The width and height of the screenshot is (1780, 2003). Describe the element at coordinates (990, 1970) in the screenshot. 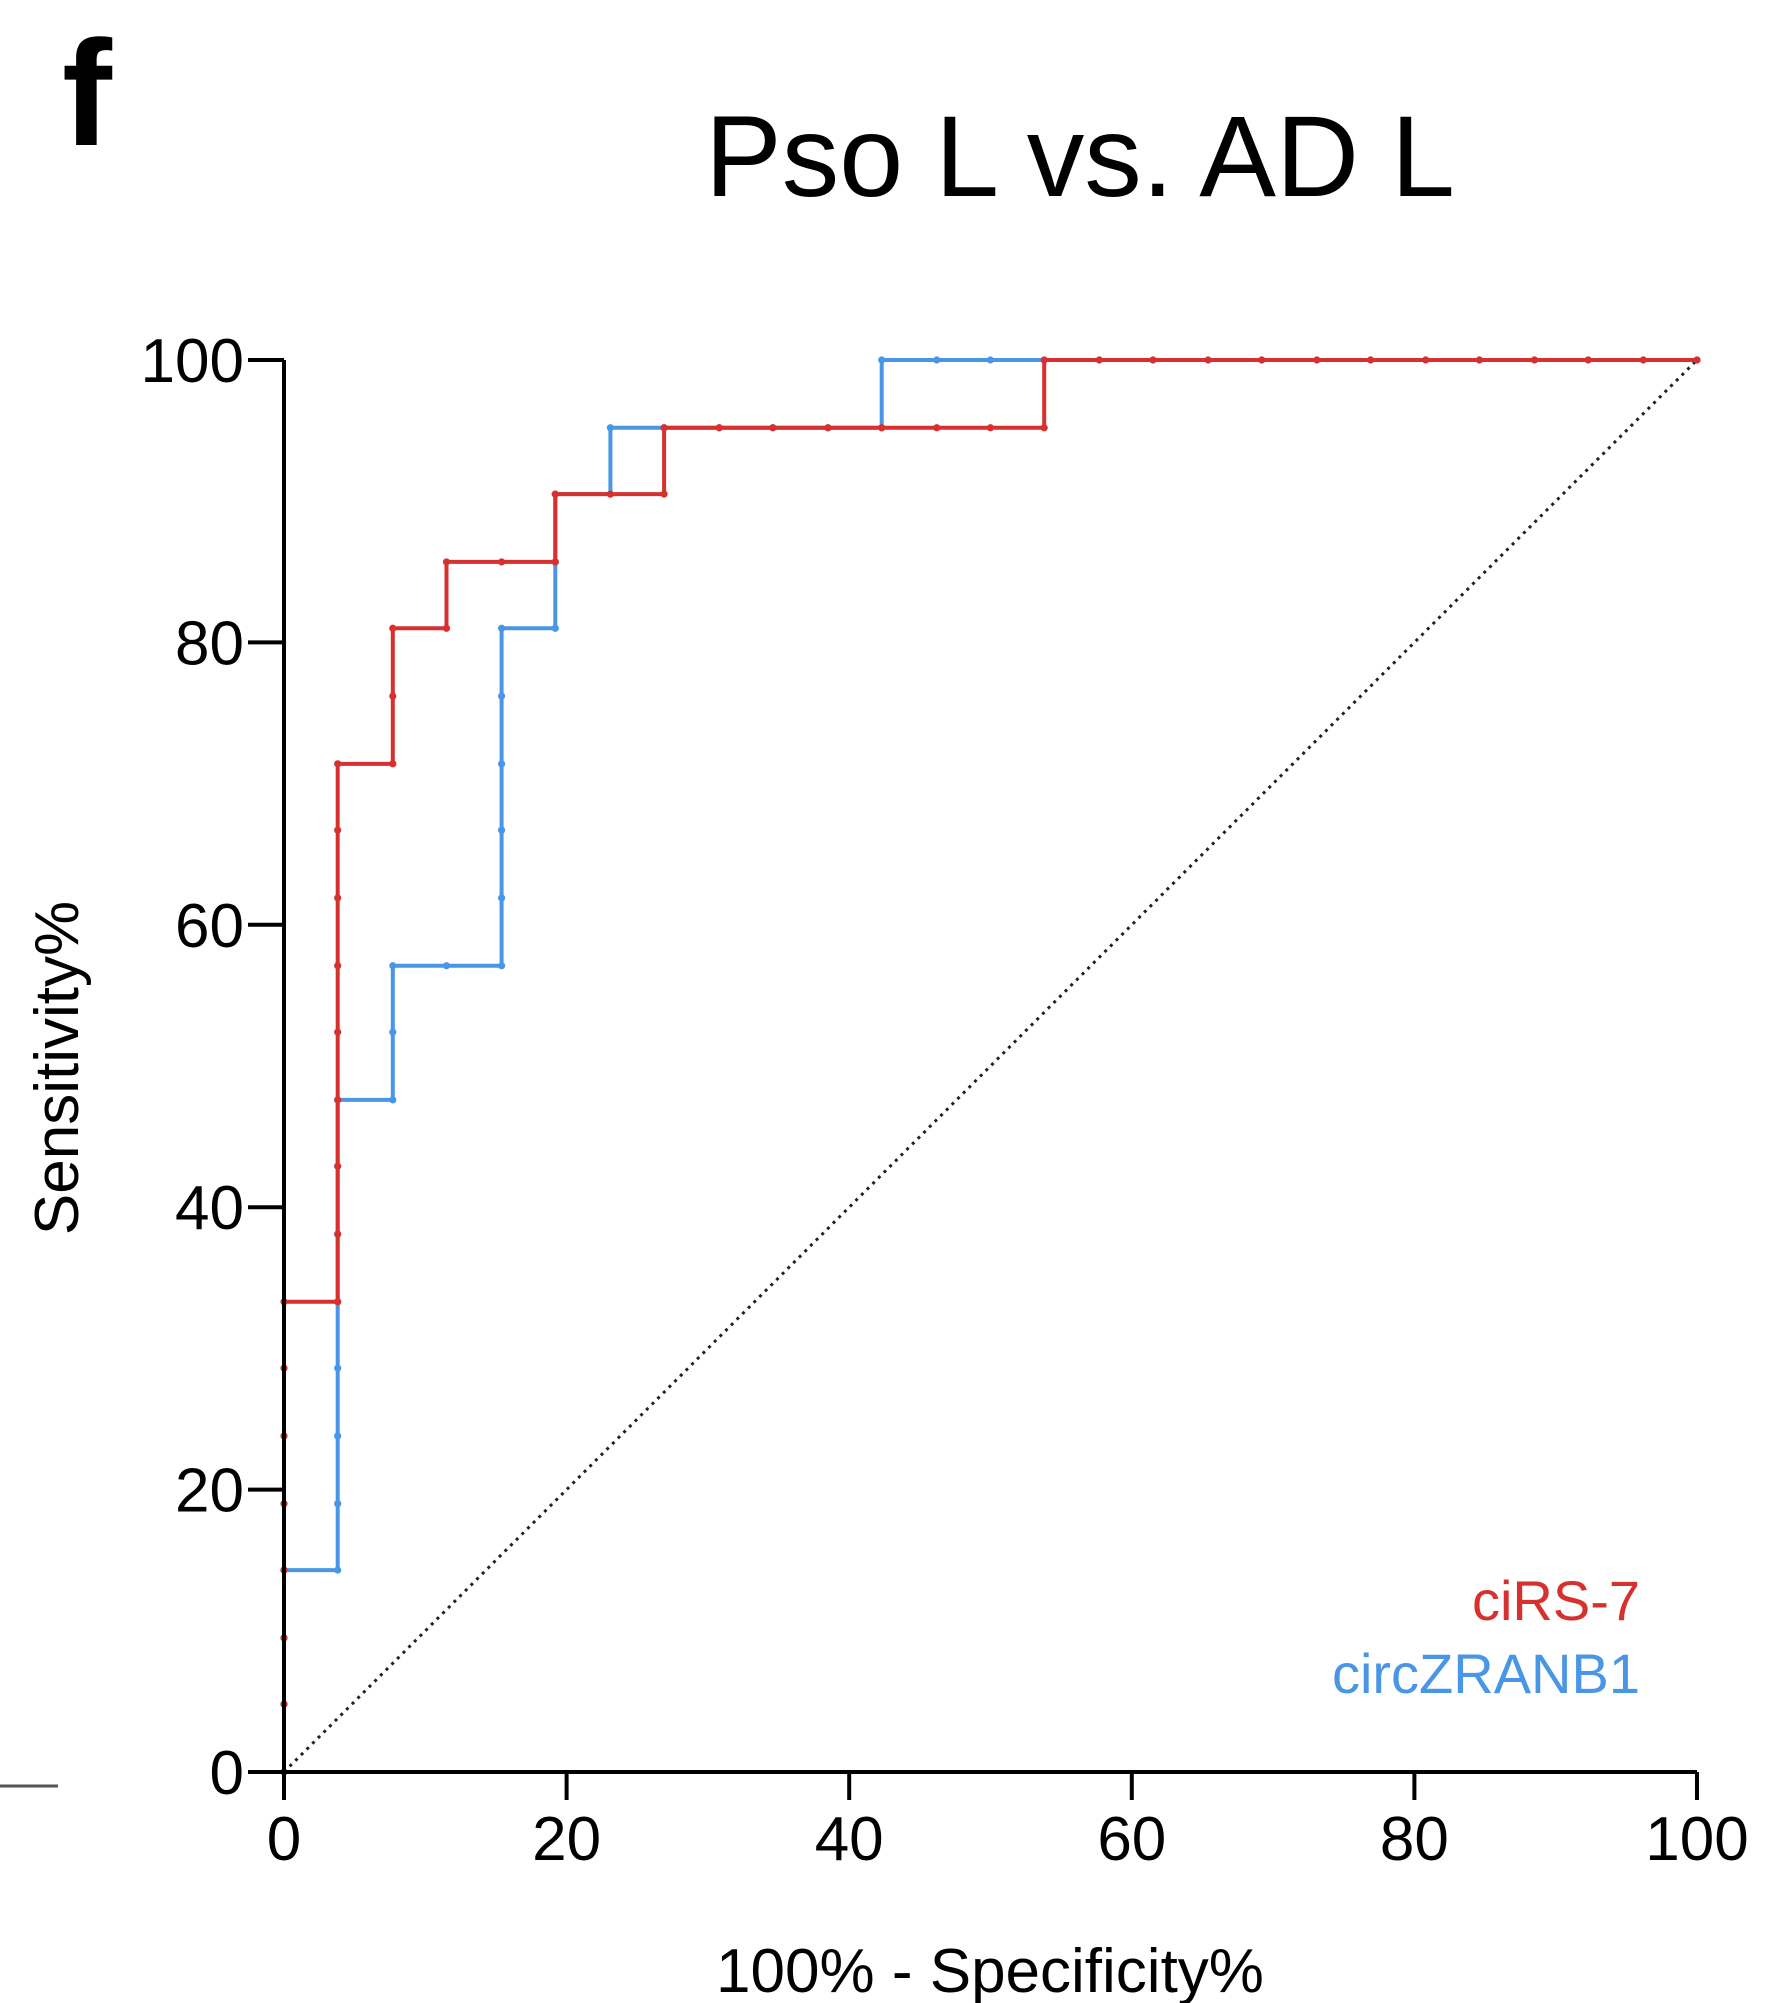

I see `x-axis-label: 100% - Specificity%` at that location.